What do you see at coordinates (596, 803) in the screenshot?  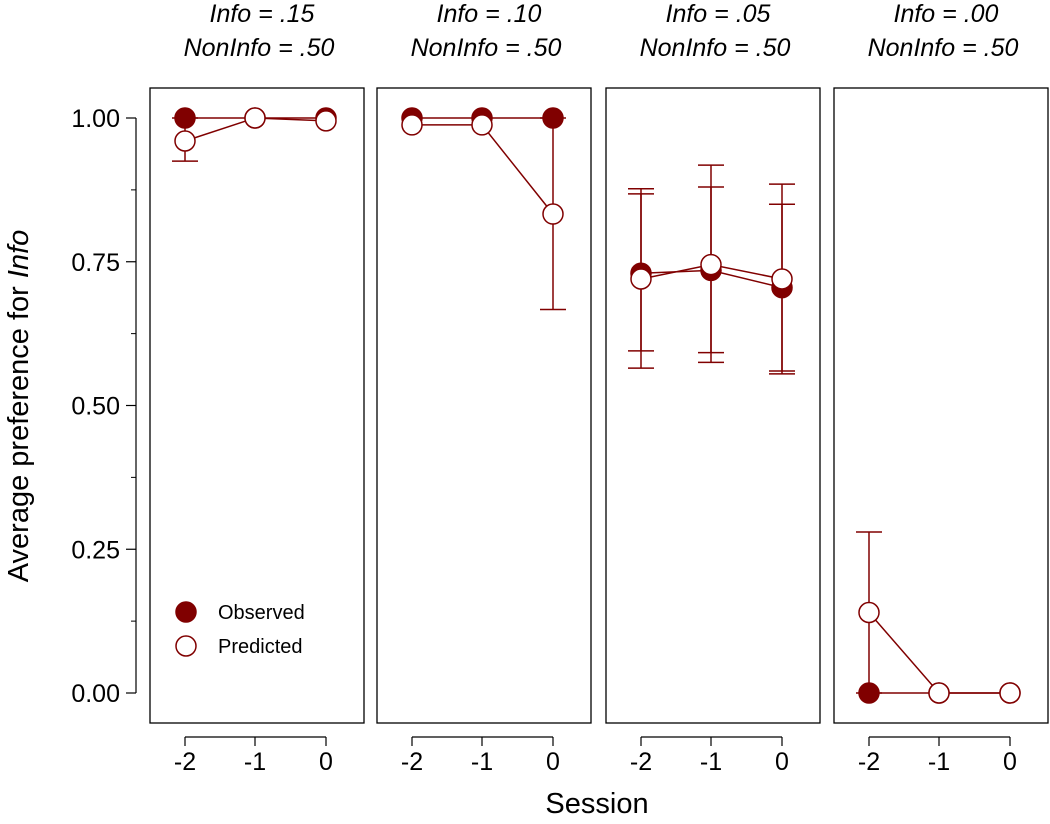 I see `x-axis-title: Session` at bounding box center [596, 803].